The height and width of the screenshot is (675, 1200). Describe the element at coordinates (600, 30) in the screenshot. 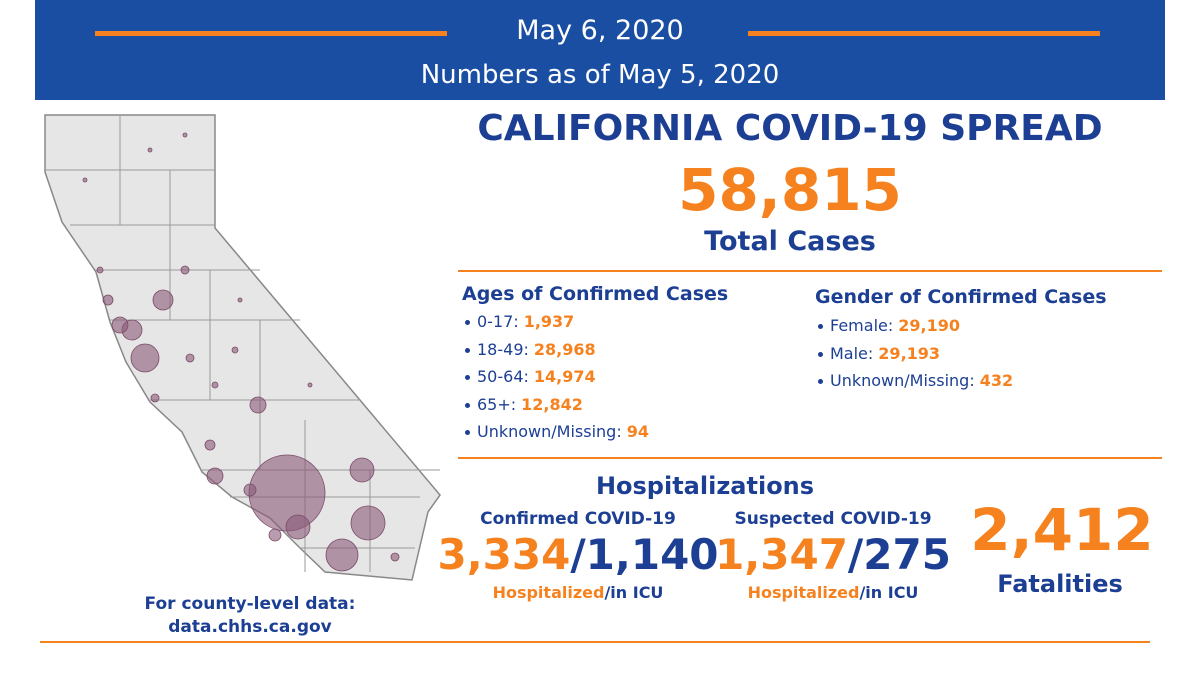

I see `date: May 6, 2020` at that location.